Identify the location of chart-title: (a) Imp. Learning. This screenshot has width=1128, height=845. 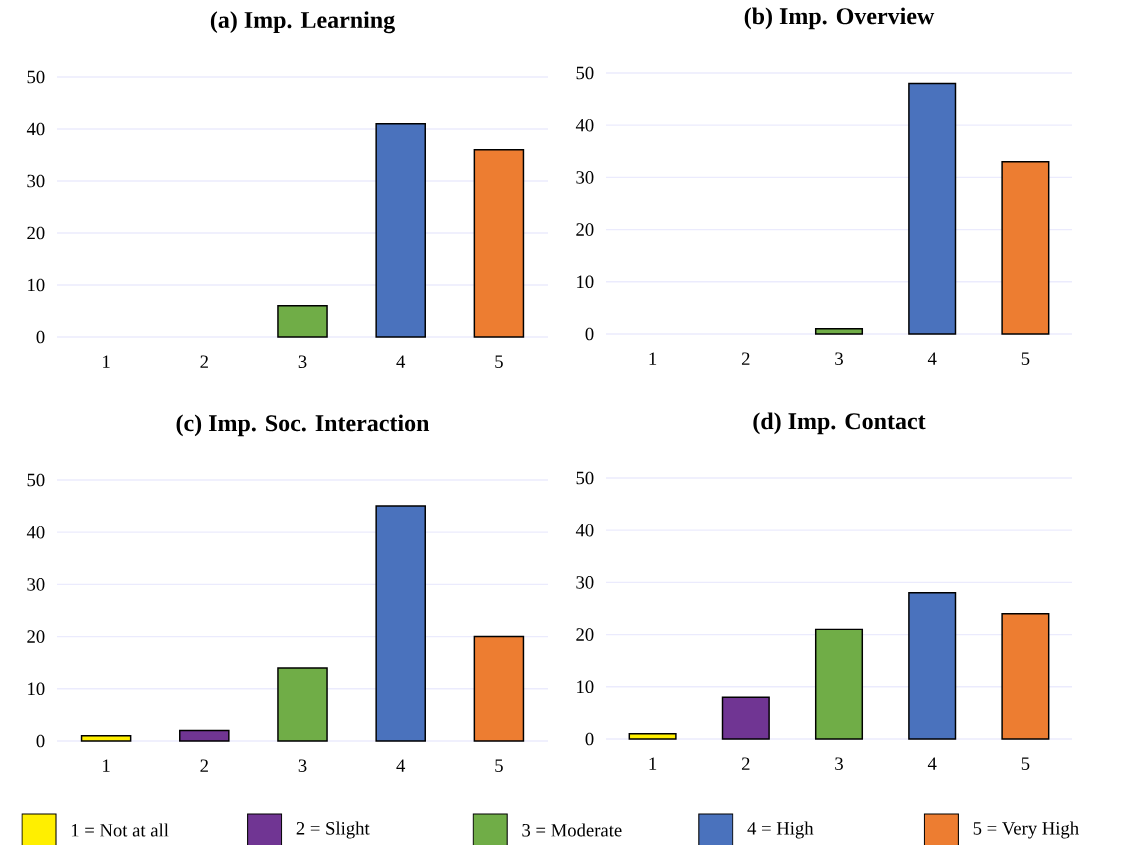
(302, 22).